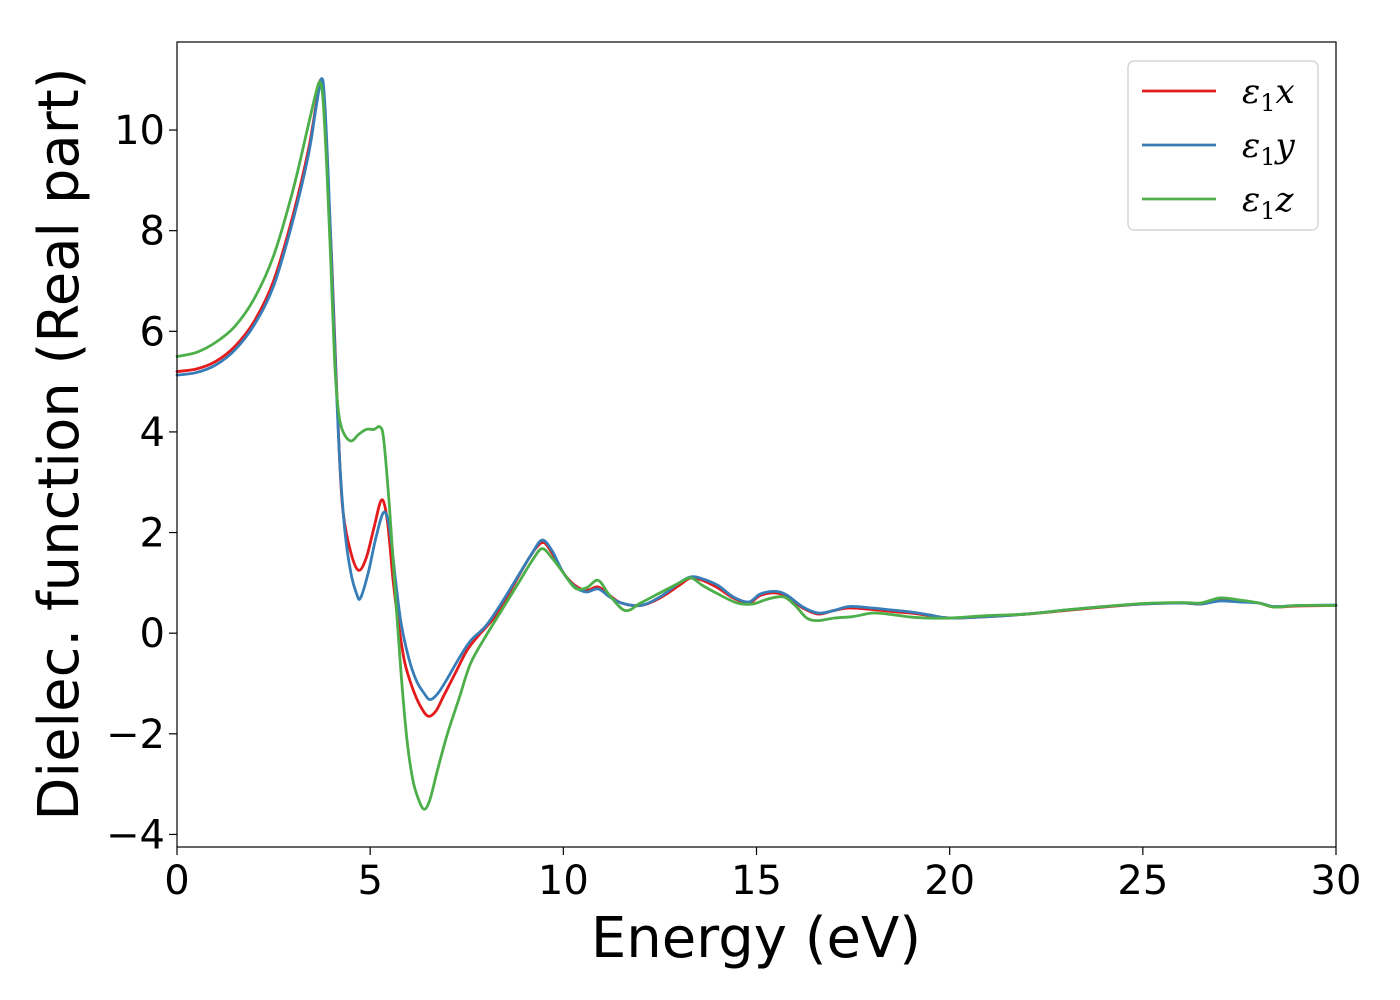  What do you see at coordinates (152, 232) in the screenshot?
I see `y-tick-label: 8` at bounding box center [152, 232].